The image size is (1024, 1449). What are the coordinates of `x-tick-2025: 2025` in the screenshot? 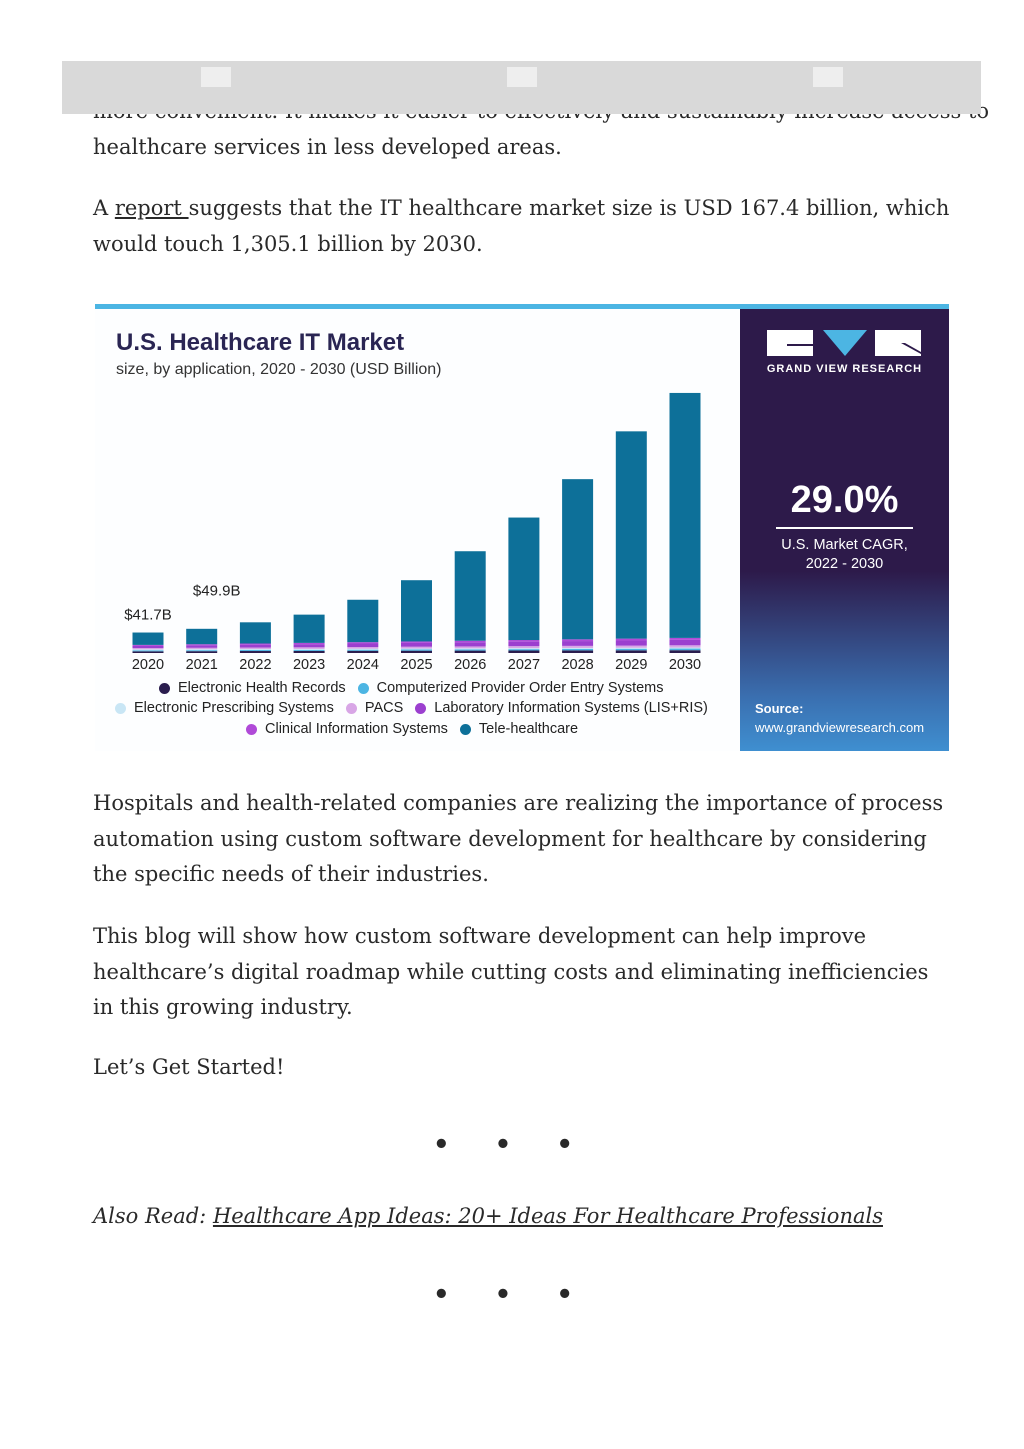 It's located at (416, 665).